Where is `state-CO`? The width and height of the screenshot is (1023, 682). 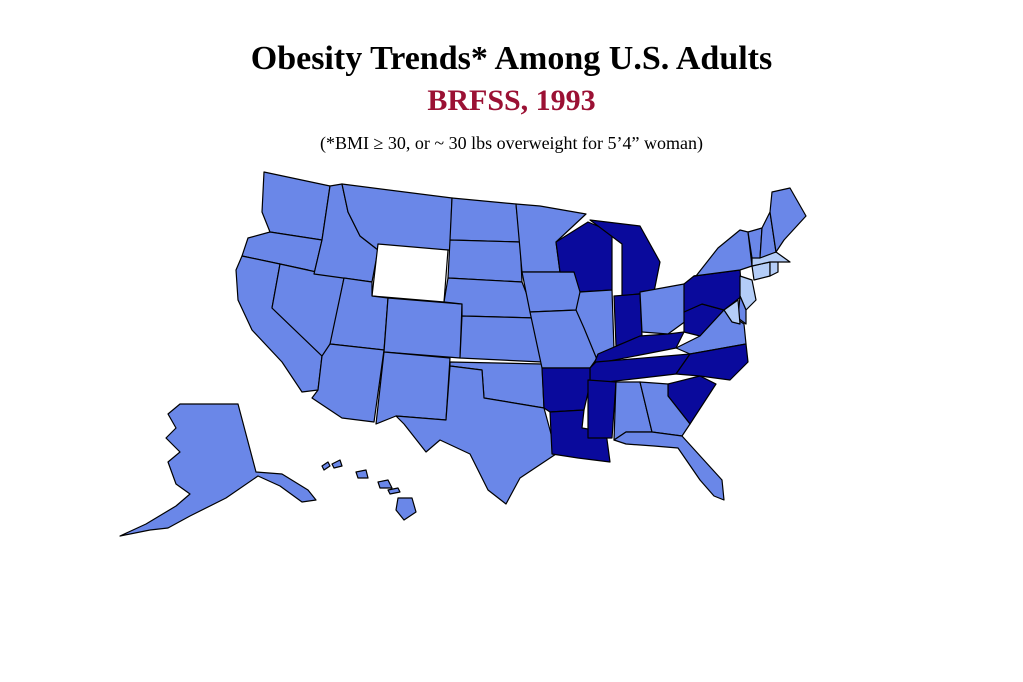 state-CO is located at coordinates (423, 328).